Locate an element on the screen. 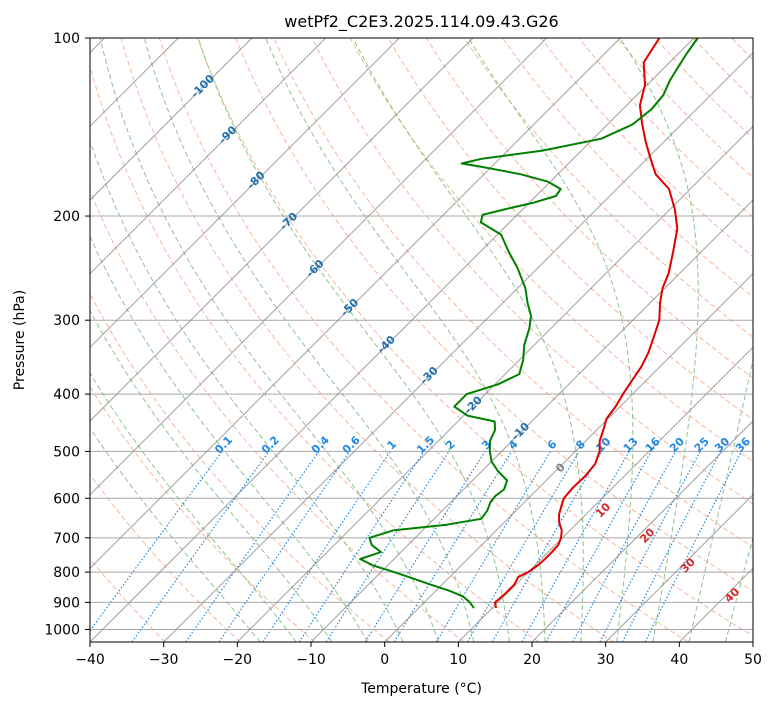 Image resolution: width=775 pixels, height=712 pixels. y-tick-label: 400 is located at coordinates (66, 395).